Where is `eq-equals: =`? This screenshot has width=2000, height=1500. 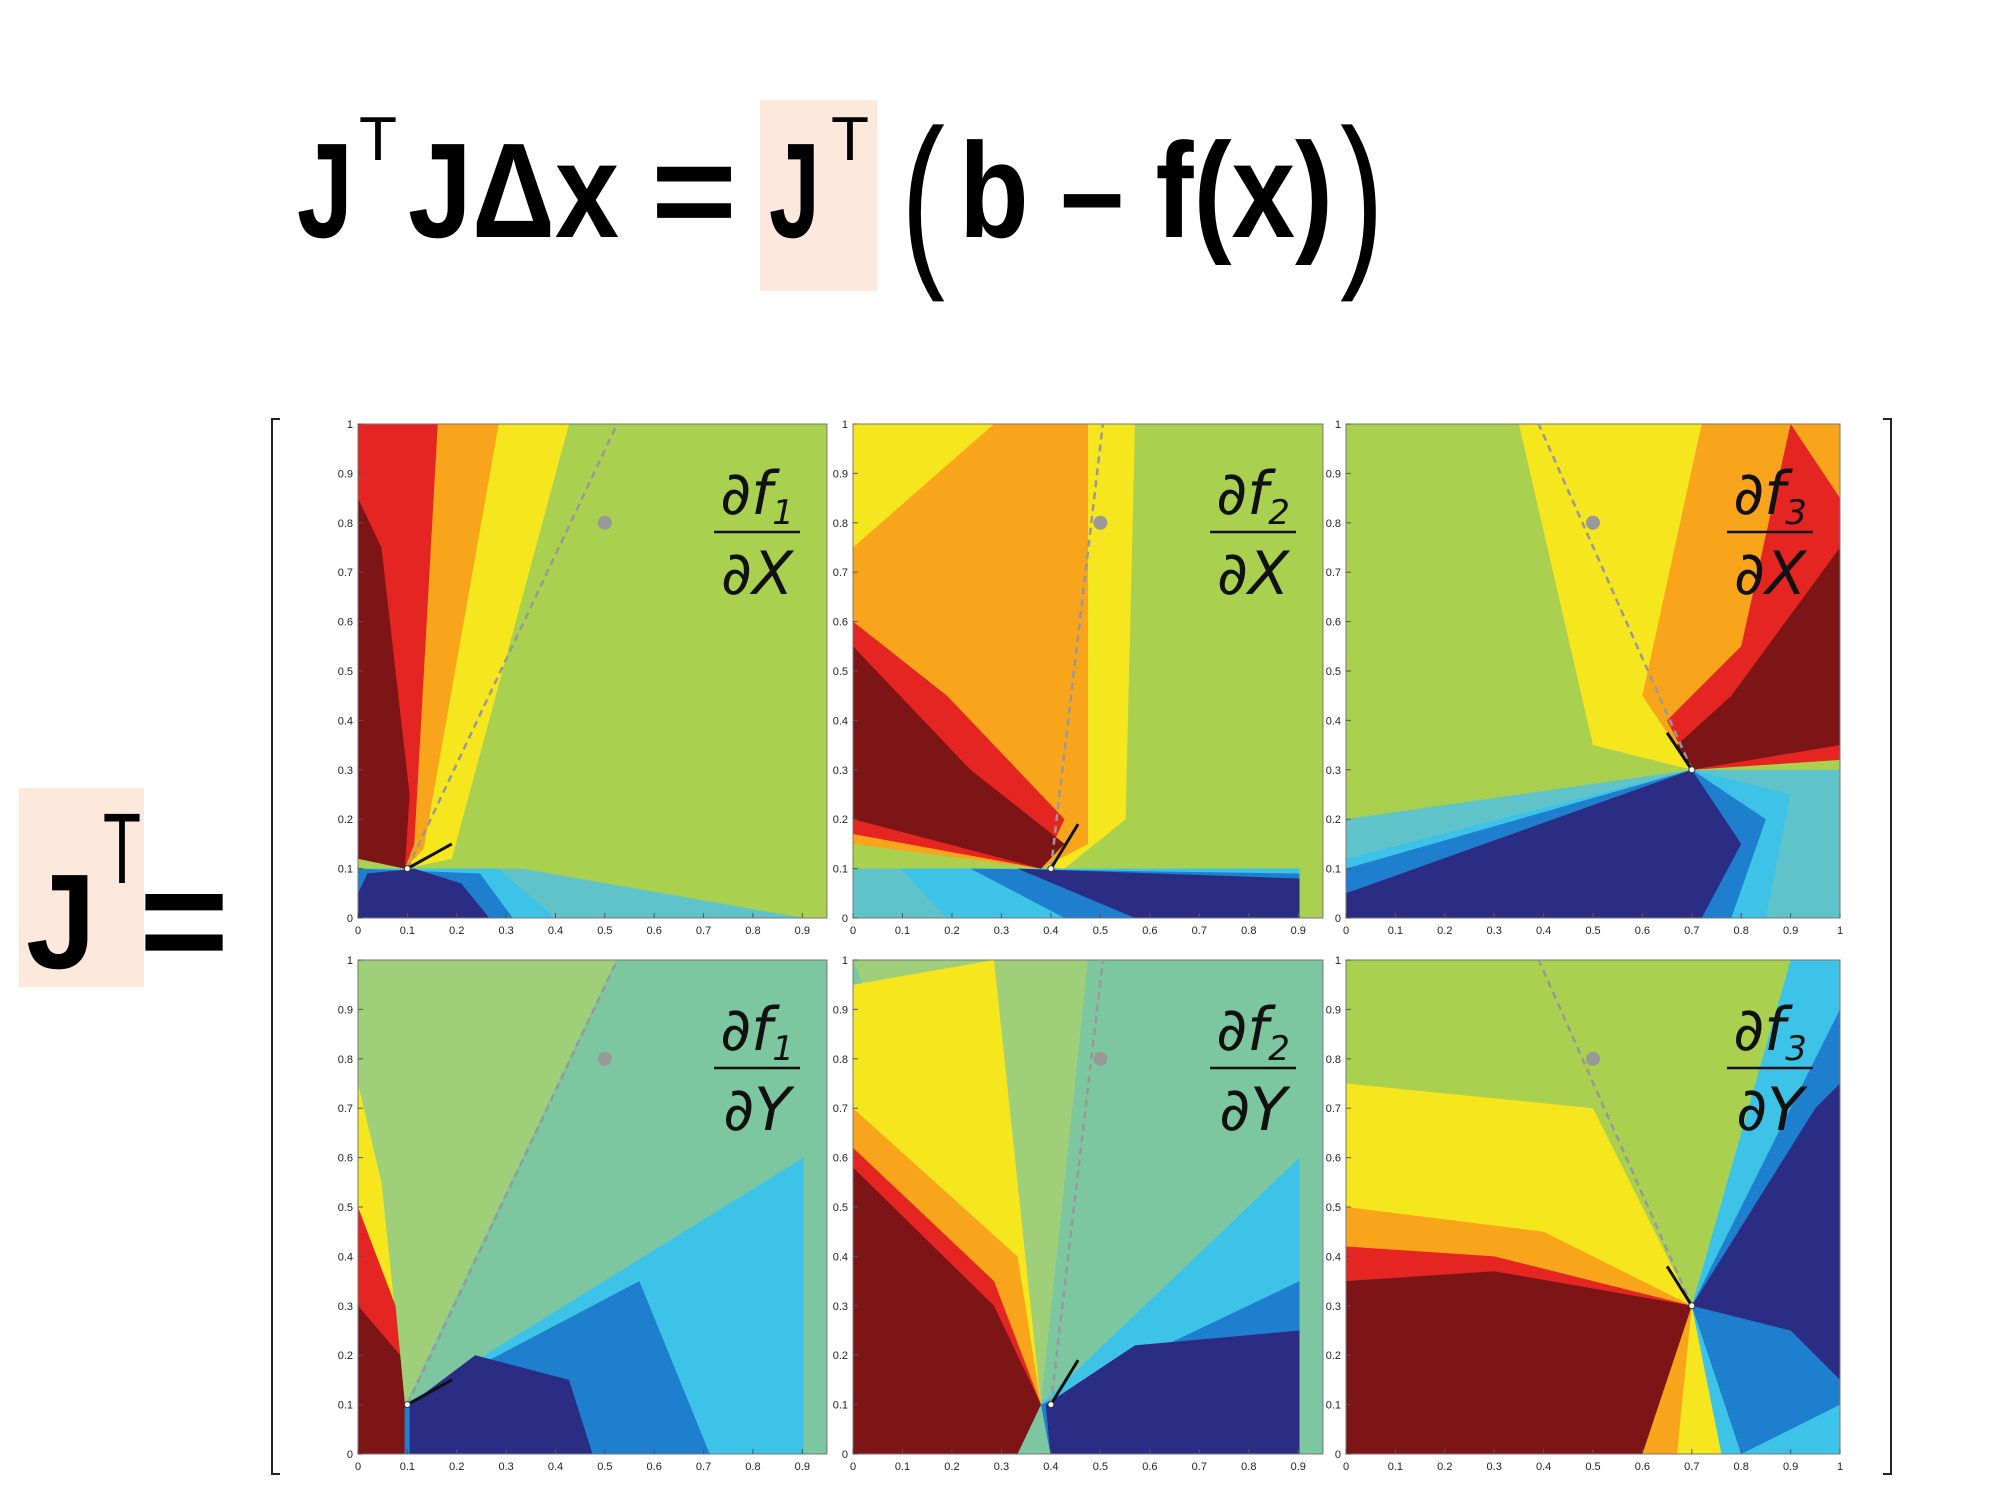 eq-equals: = is located at coordinates (694, 190).